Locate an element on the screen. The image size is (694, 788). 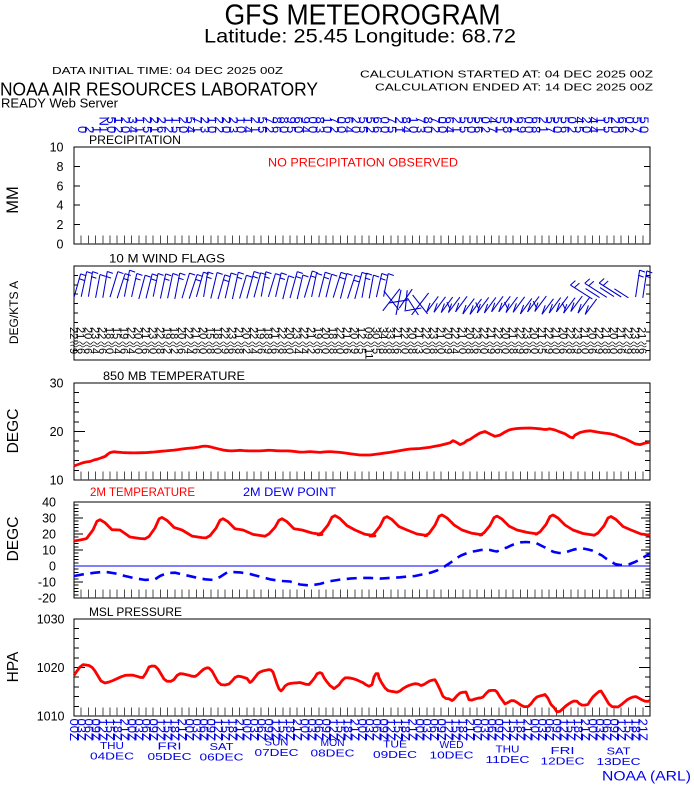
svg-text: 30 is located at coordinates (49, 519).